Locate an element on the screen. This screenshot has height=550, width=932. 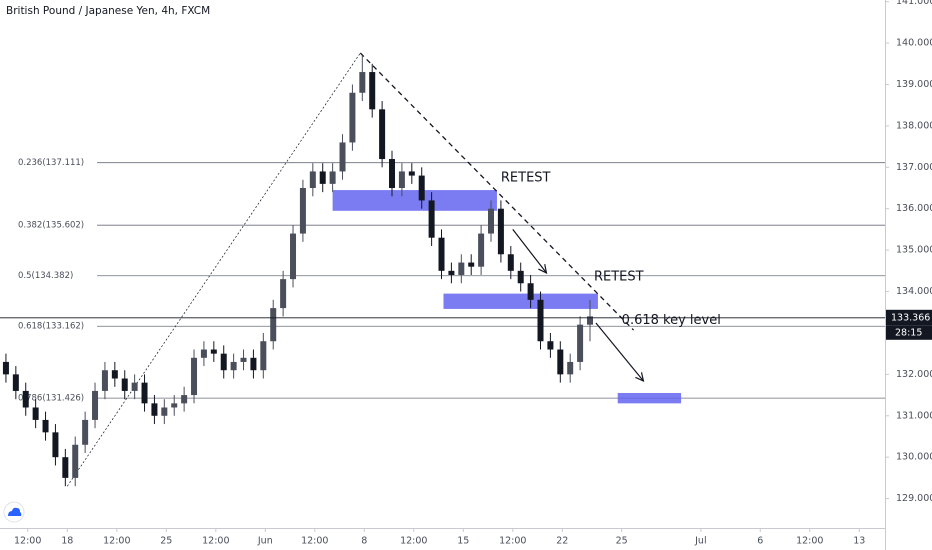
x-tick-label: 8 is located at coordinates (364, 541).